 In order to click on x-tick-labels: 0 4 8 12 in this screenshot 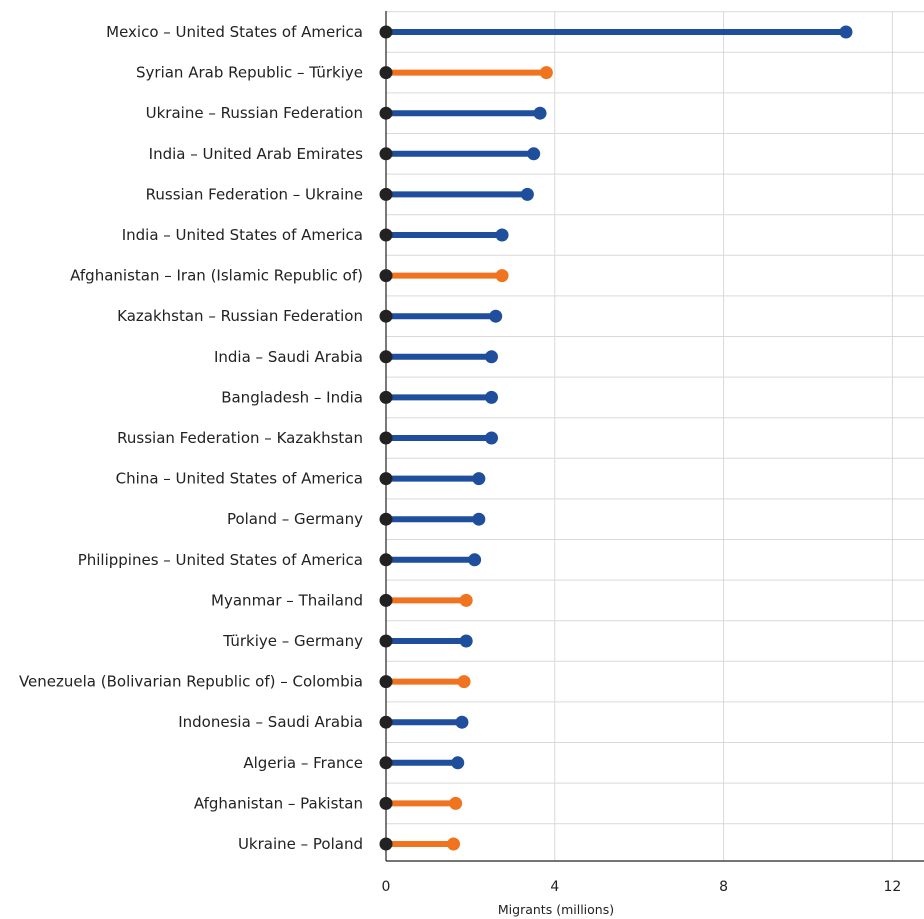, I will do `click(642, 887)`.